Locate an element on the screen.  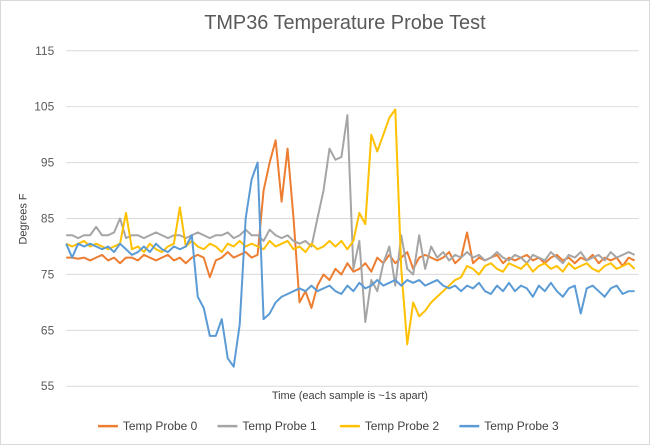
legend-label: Temp Probe 2 is located at coordinates (402, 426).